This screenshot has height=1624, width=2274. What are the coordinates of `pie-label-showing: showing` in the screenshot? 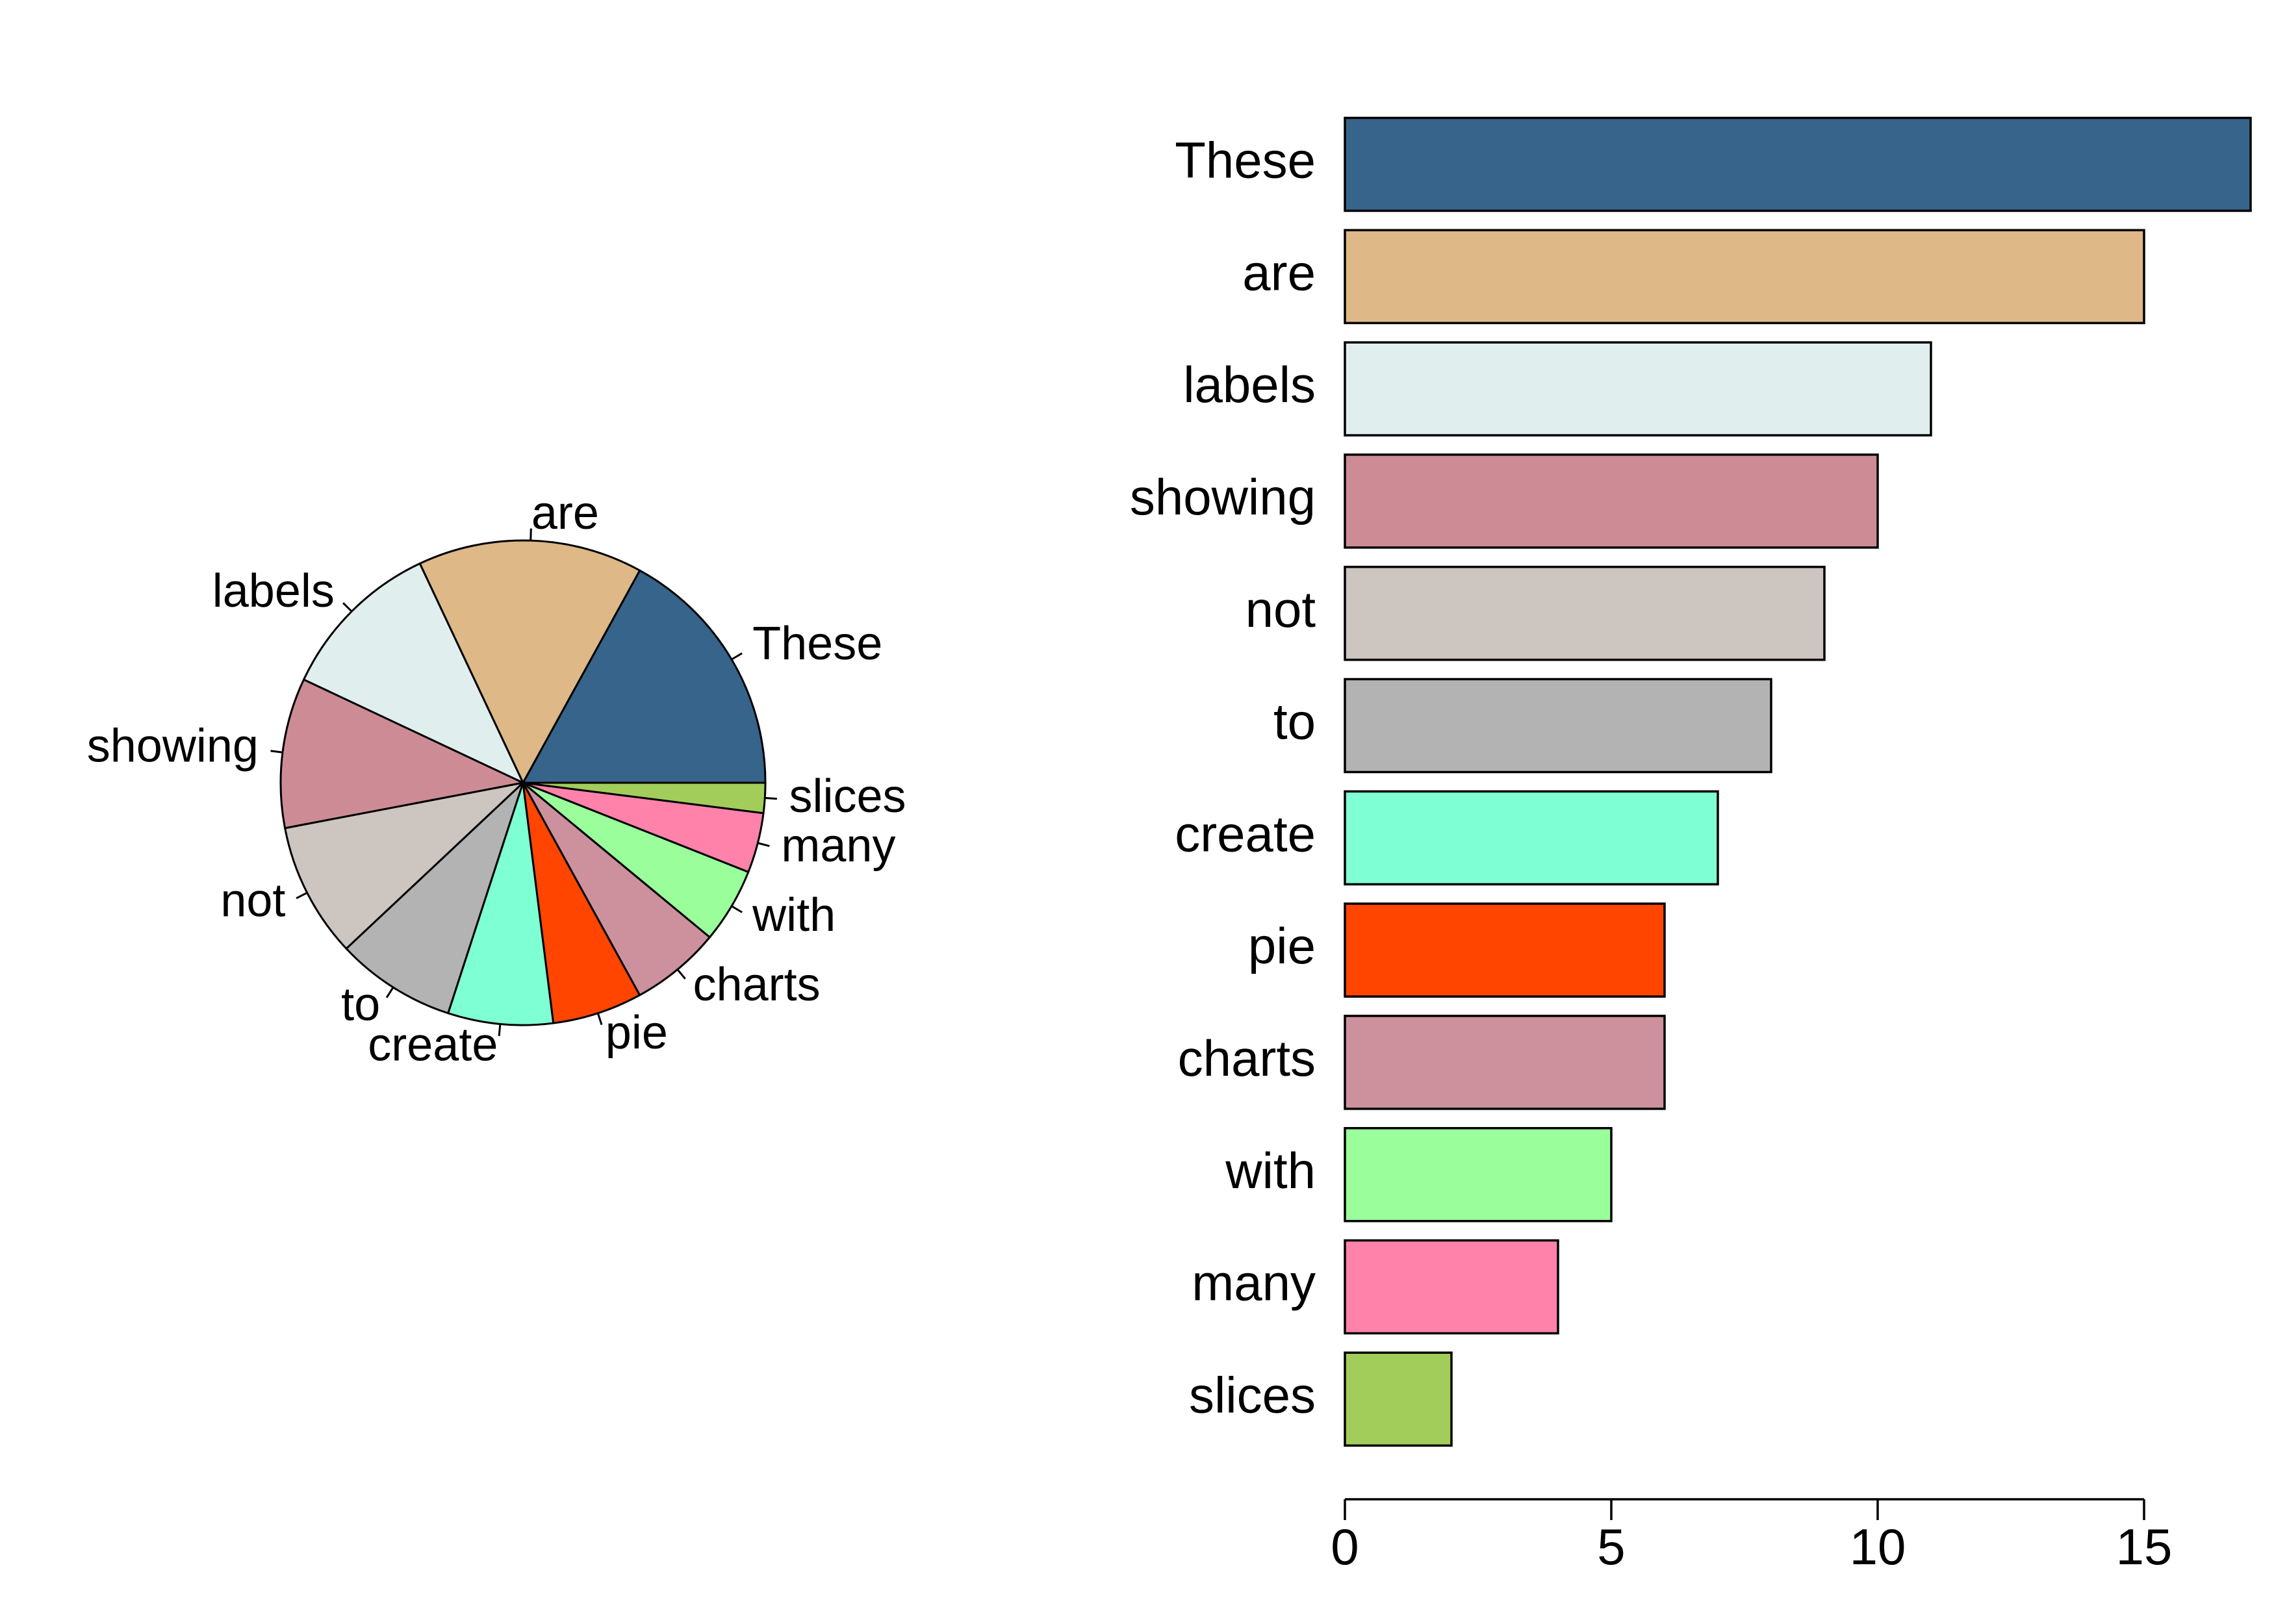 It's located at (173, 746).